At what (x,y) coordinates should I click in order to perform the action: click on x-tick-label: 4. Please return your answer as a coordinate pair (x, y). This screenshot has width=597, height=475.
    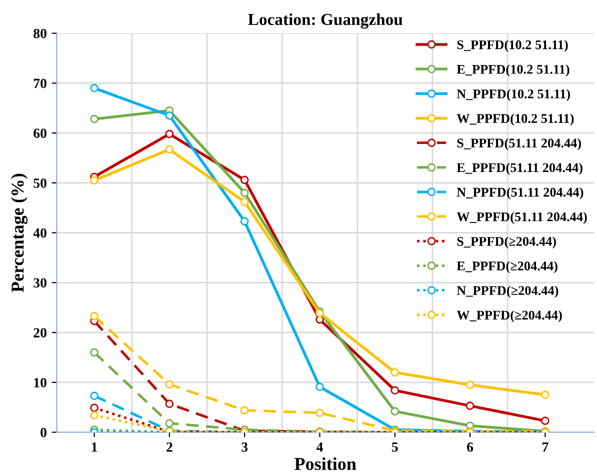
    Looking at the image, I should click on (319, 447).